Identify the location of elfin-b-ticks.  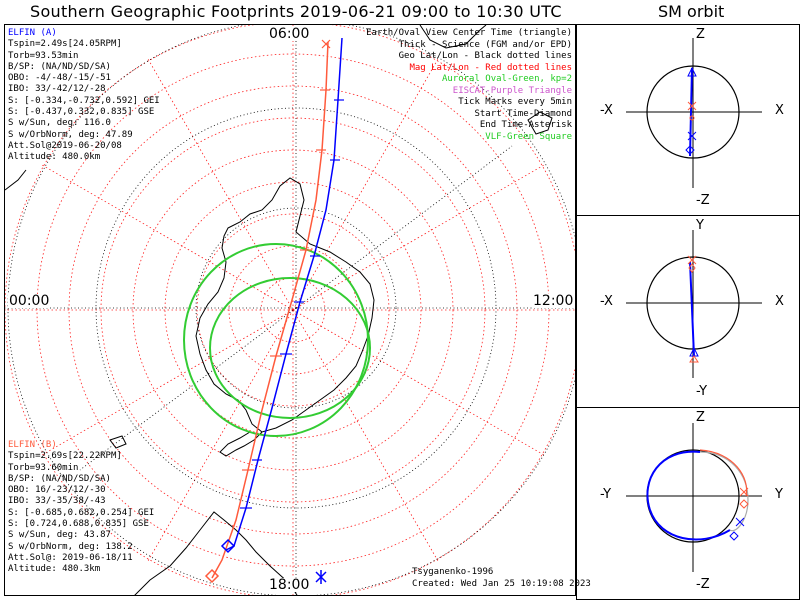
(286, 280).